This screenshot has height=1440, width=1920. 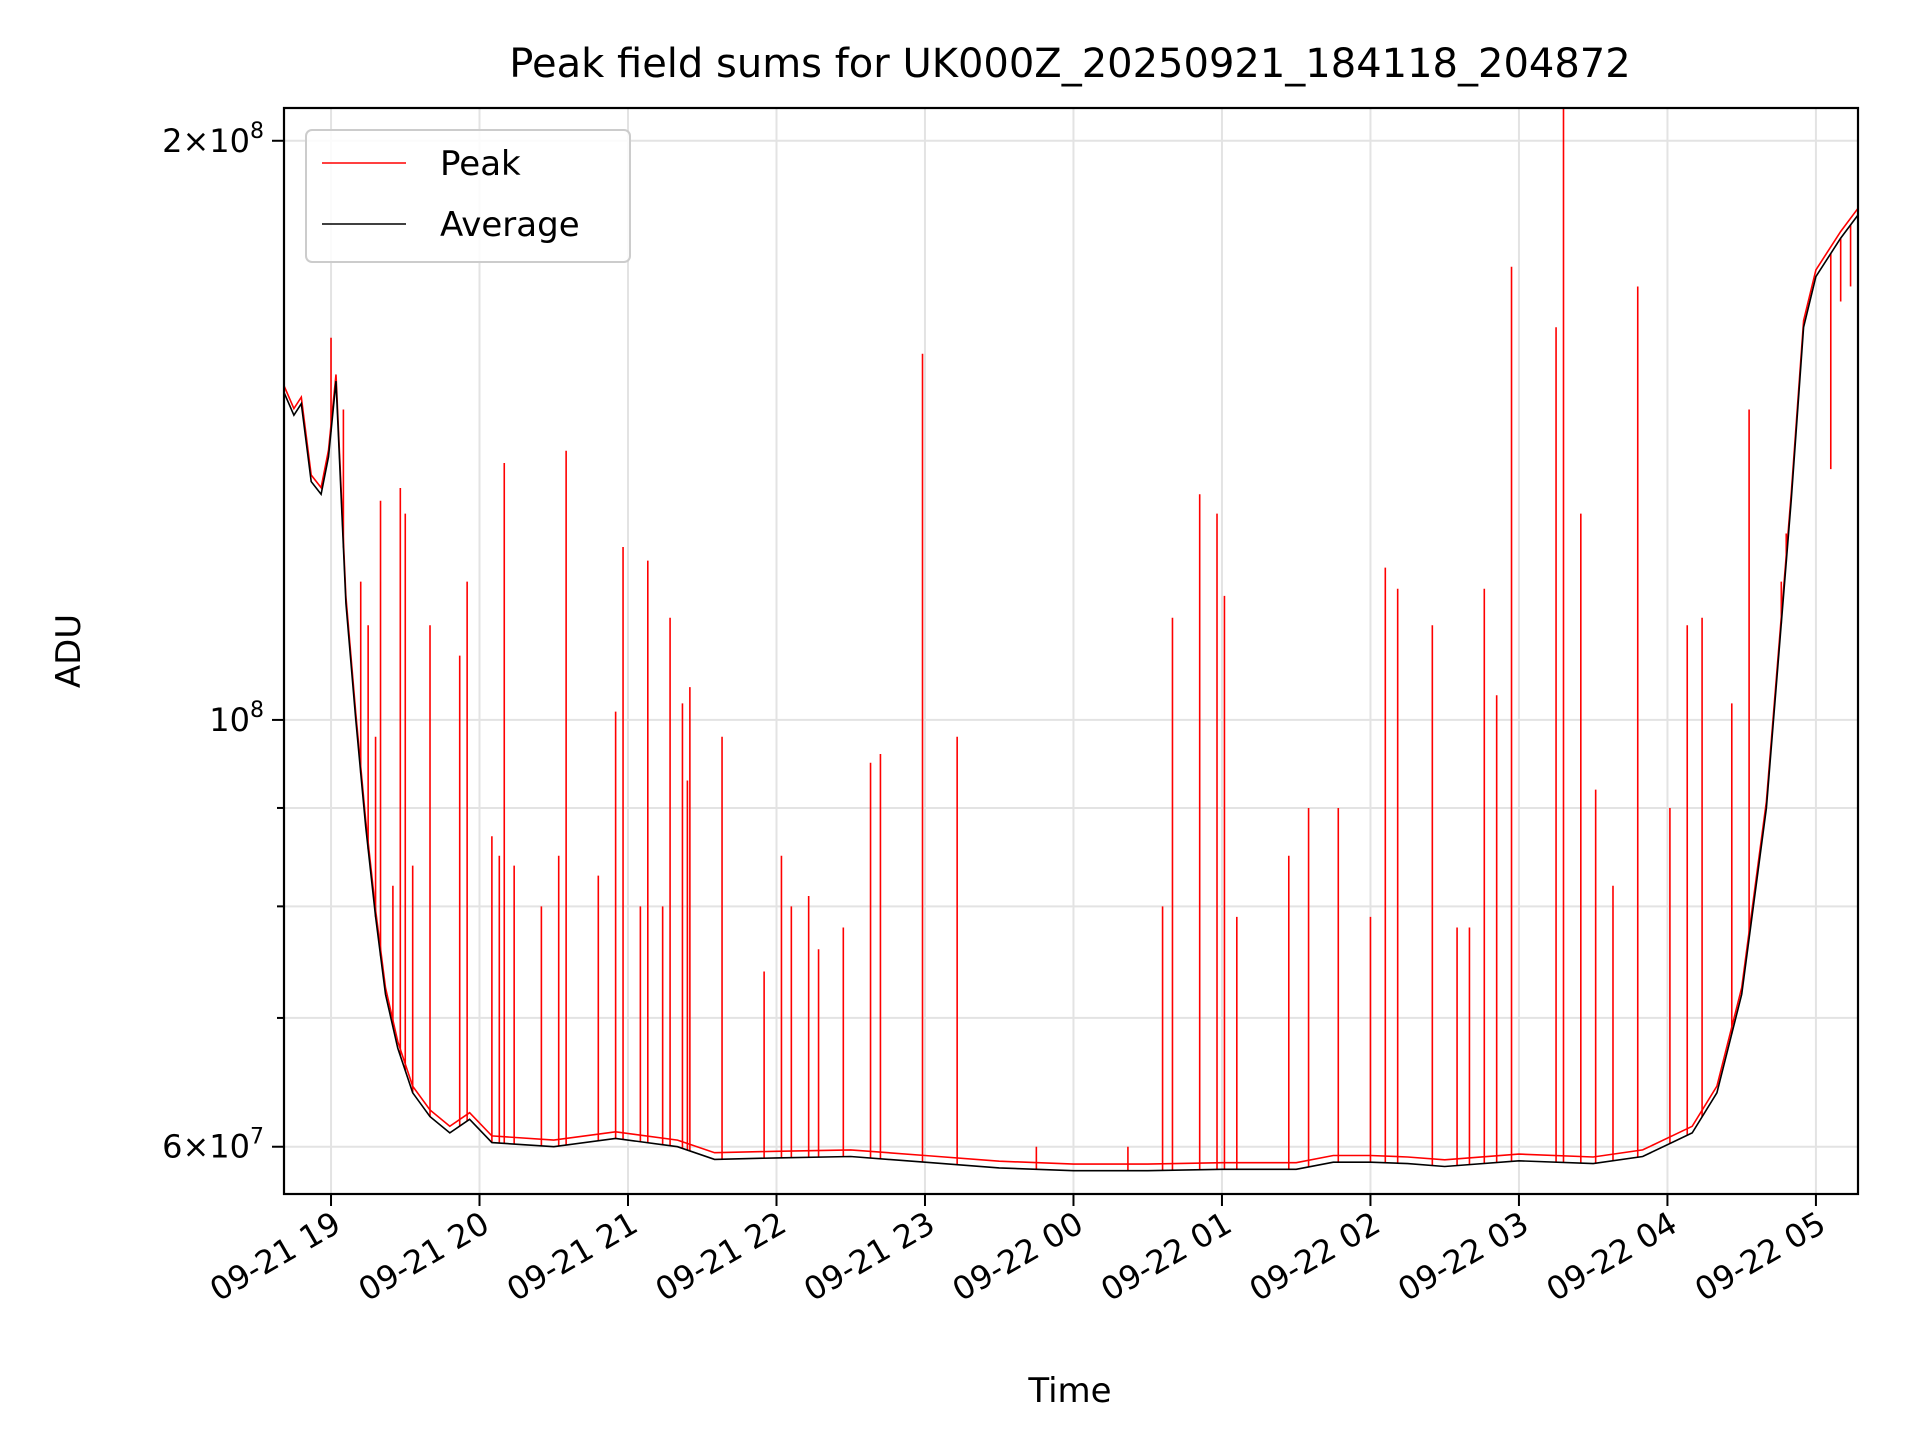 What do you see at coordinates (510, 225) in the screenshot?
I see `legend-label-average: Average` at bounding box center [510, 225].